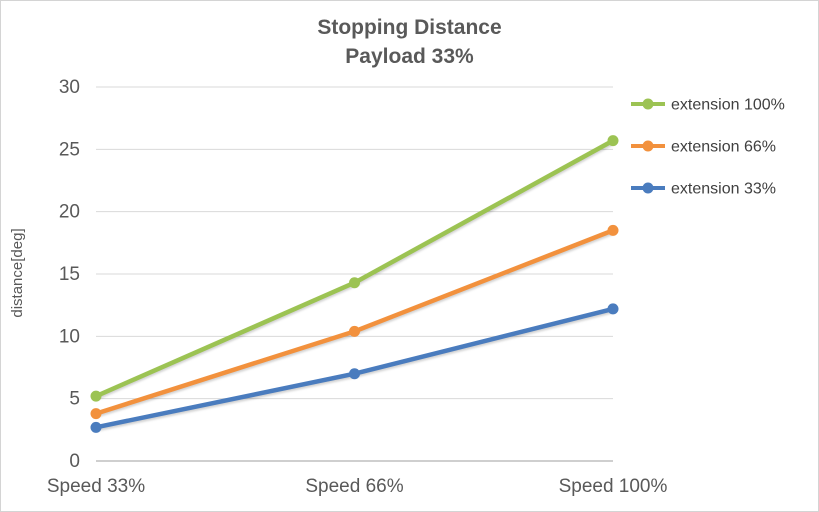  Describe the element at coordinates (69, 87) in the screenshot. I see `y-axis-tick-label: 30` at that location.